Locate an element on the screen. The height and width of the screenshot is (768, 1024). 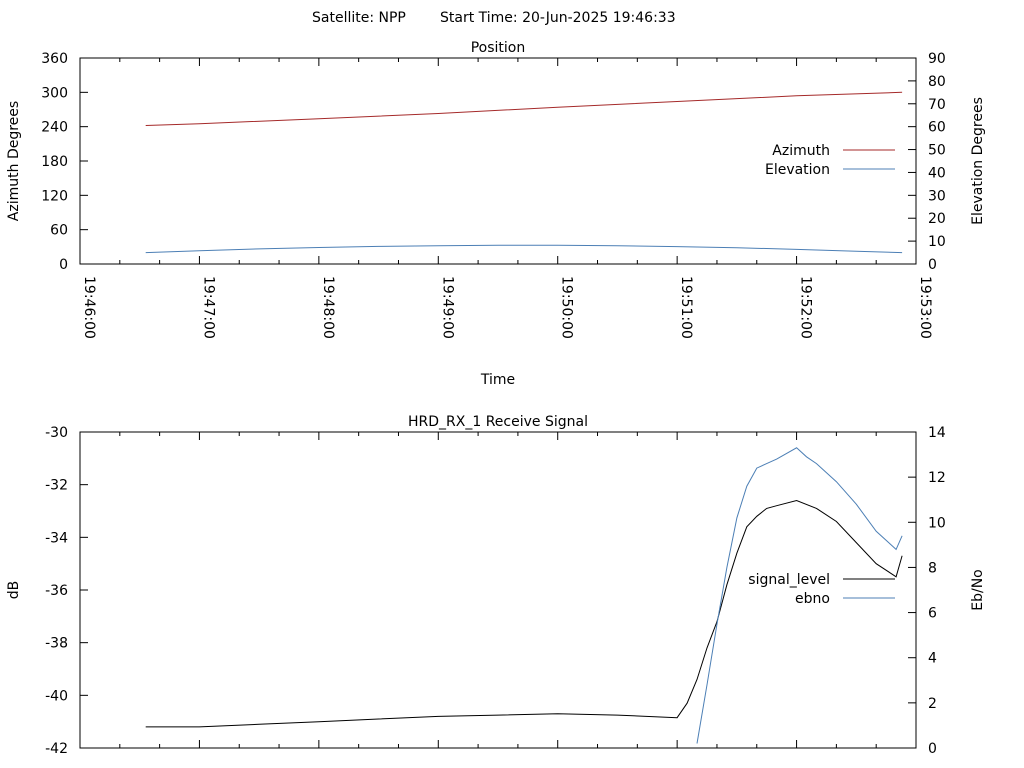
y2-tick-label: 50 is located at coordinates (937, 151).